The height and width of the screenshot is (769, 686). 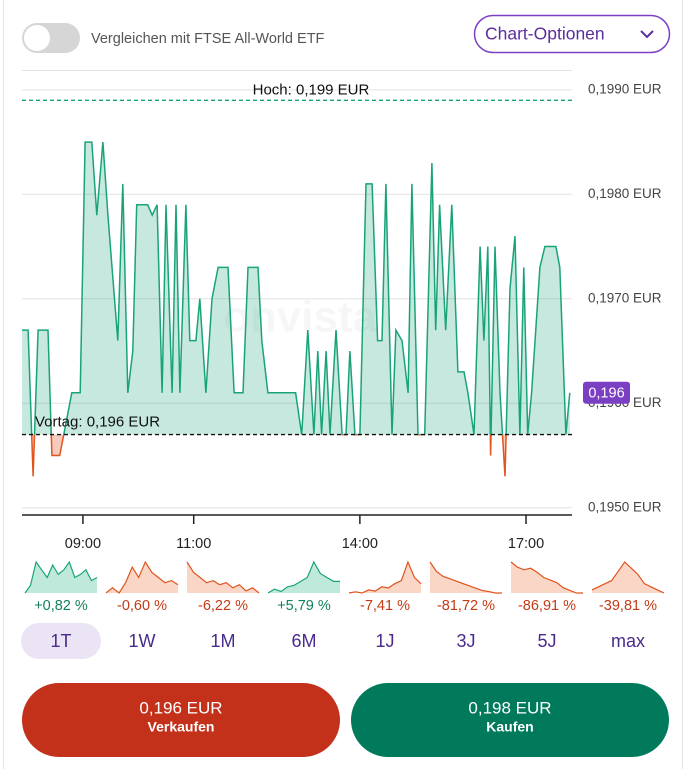 I want to click on period-tab: 3J, so click(x=465, y=641).